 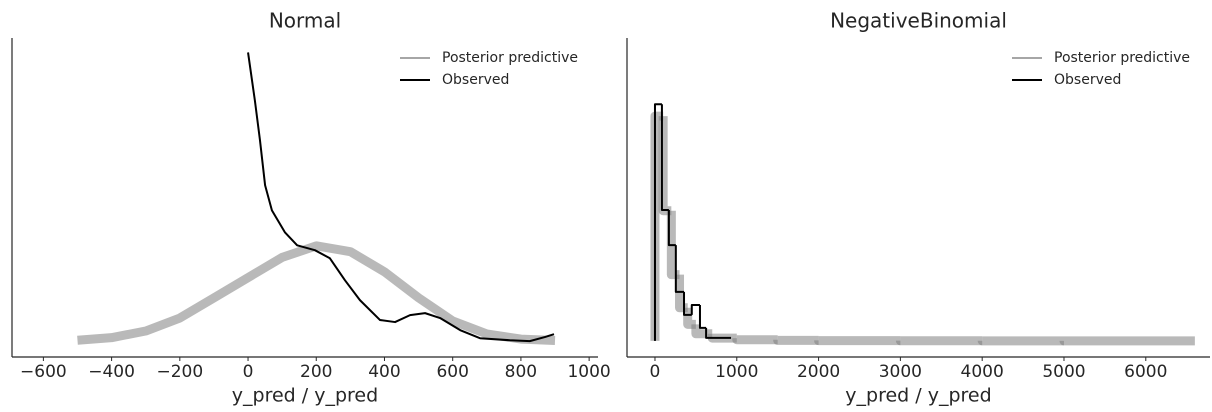 What do you see at coordinates (316, 372) in the screenshot?
I see `x-tick-label: 200` at bounding box center [316, 372].